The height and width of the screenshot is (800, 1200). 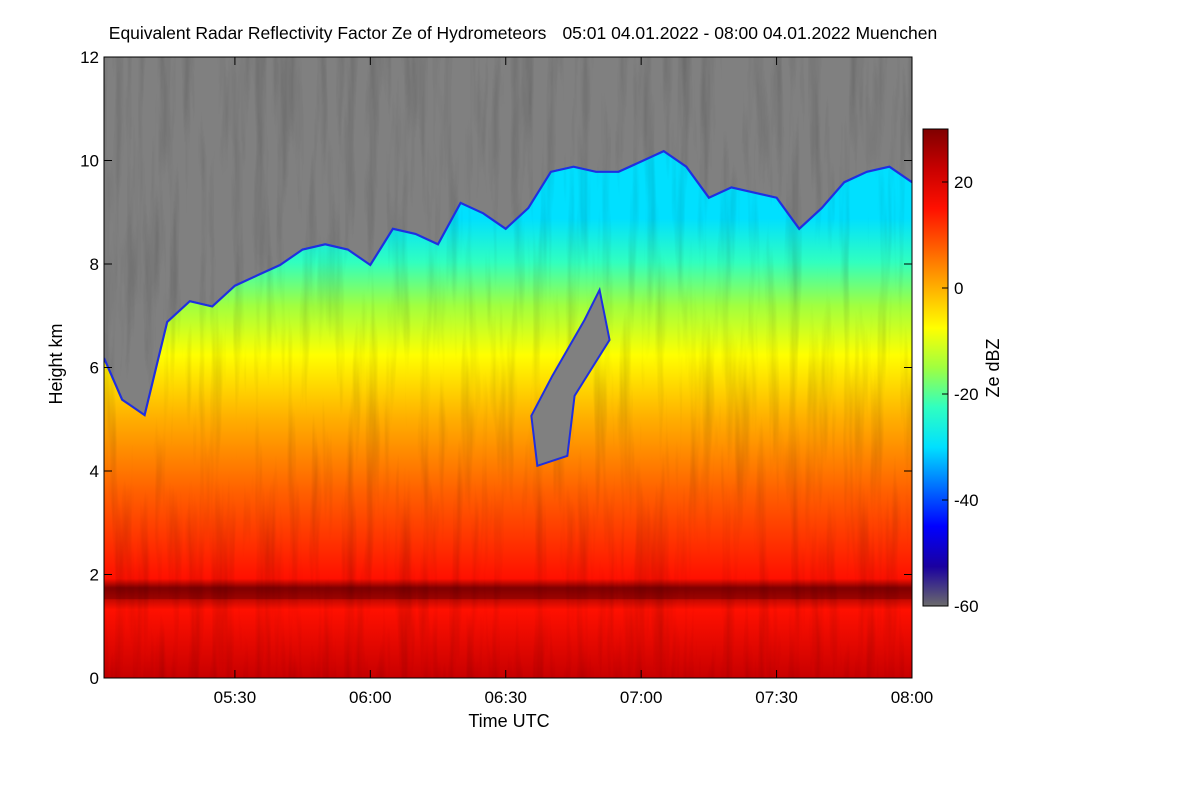 What do you see at coordinates (958, 288) in the screenshot?
I see `colorbar-tick-label: 0` at bounding box center [958, 288].